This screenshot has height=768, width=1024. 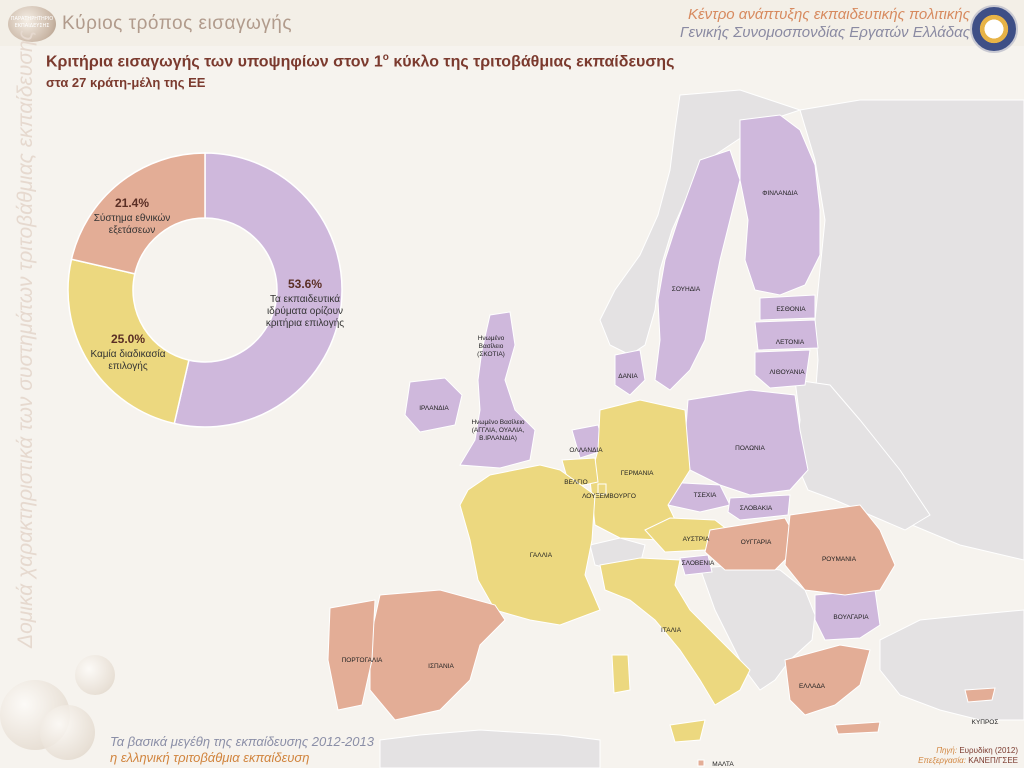 I want to click on header-band, so click(x=512, y=23).